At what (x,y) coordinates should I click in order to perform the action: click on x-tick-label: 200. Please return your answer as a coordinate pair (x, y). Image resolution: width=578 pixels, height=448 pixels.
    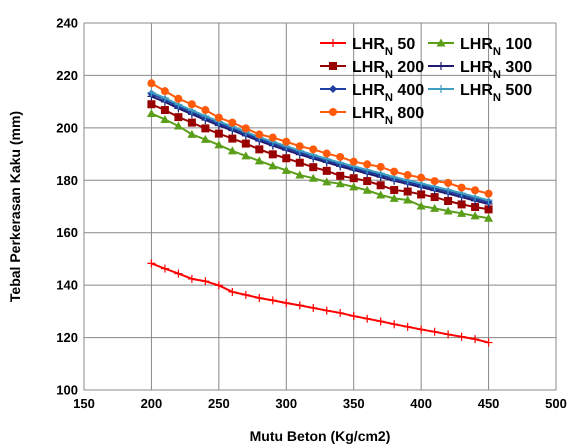
    Looking at the image, I should click on (151, 403).